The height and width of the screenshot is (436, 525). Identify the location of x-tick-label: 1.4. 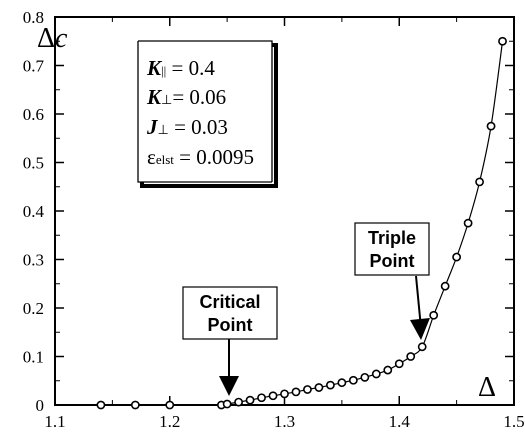
(400, 421).